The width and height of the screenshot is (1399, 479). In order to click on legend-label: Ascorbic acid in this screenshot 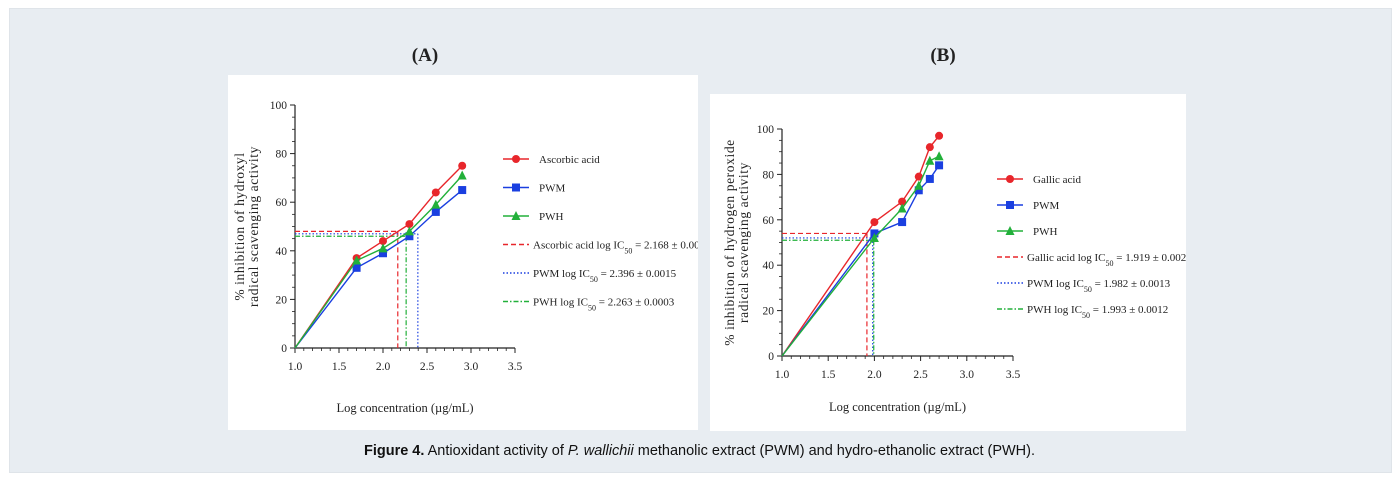, I will do `click(569, 160)`.